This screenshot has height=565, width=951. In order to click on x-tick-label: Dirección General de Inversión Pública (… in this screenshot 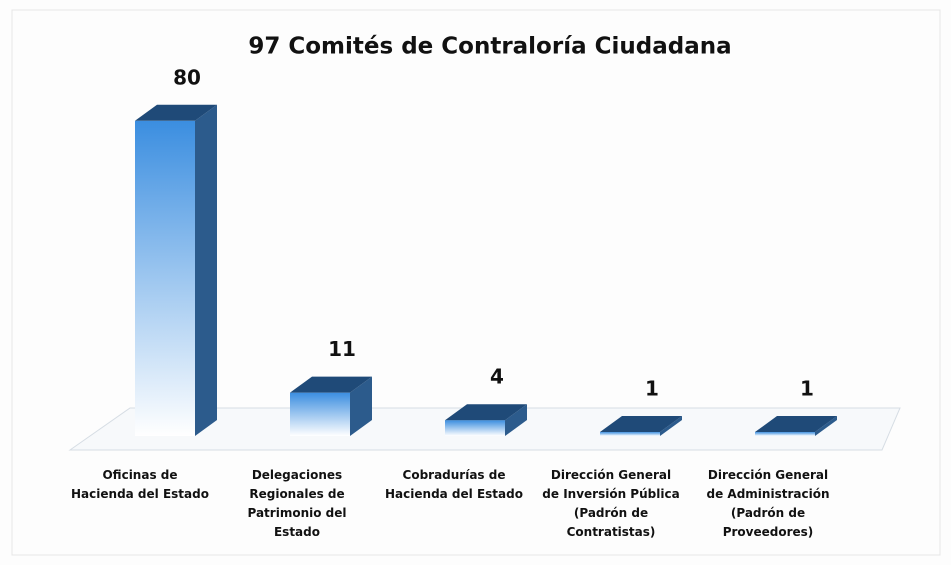, I will do `click(611, 503)`.